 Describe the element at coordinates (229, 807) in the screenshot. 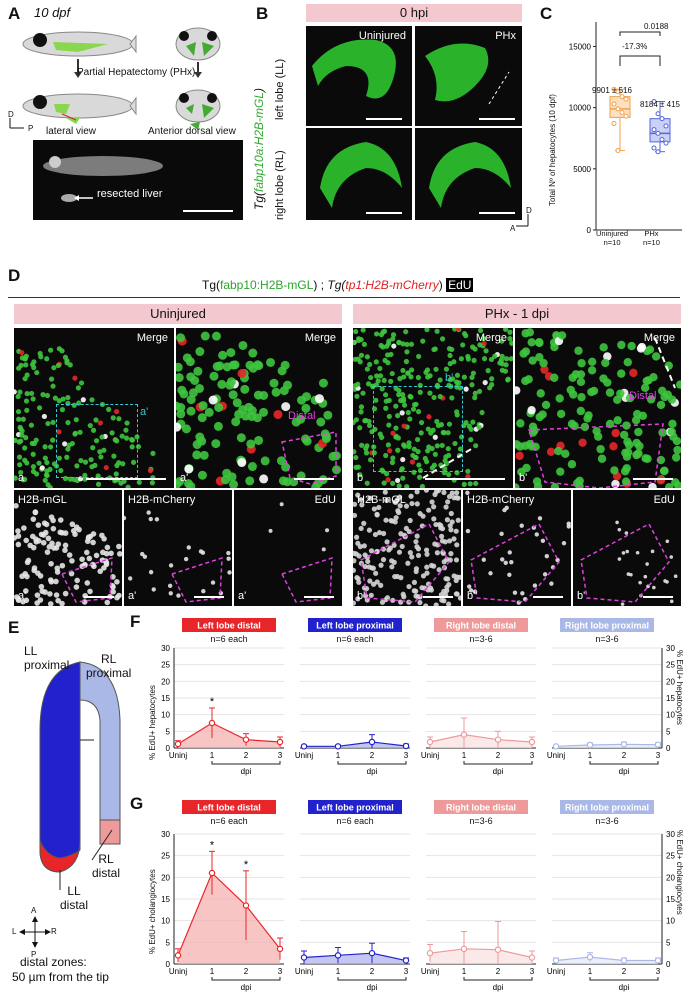

I see `panel-title-badge` at that location.